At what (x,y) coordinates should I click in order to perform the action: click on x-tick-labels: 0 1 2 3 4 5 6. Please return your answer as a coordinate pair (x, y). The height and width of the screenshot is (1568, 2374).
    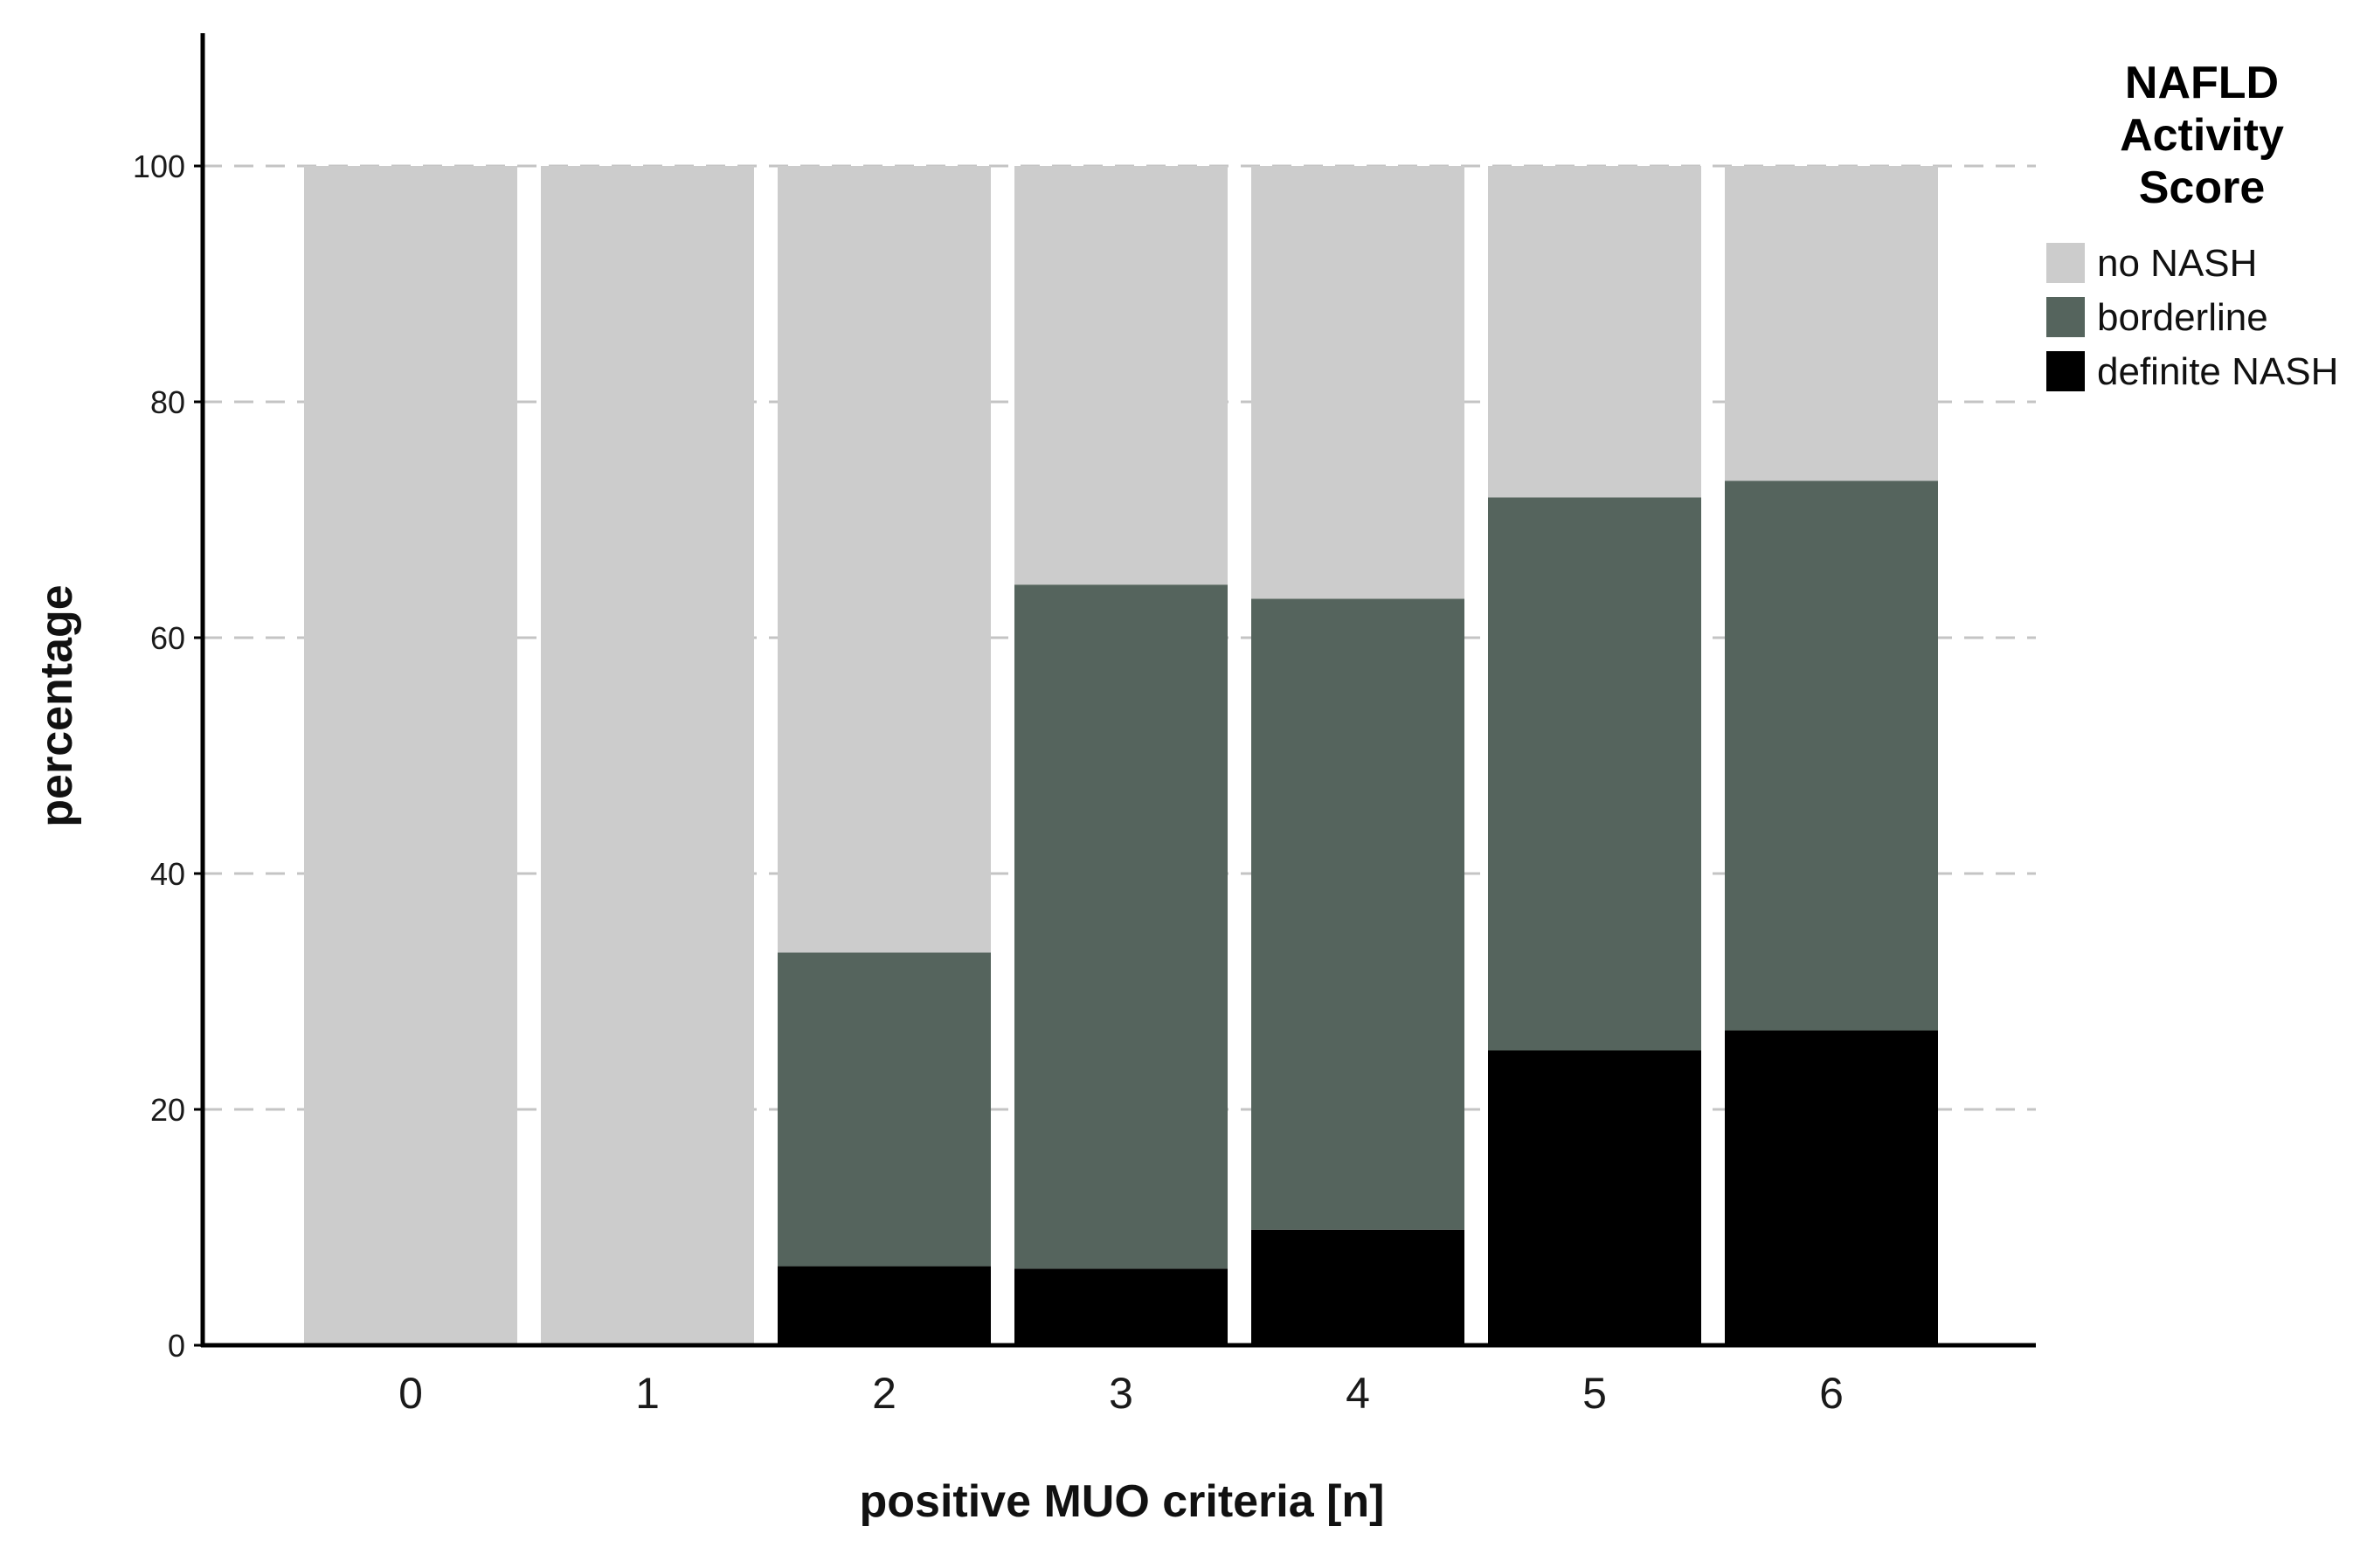
    Looking at the image, I should click on (1121, 1393).